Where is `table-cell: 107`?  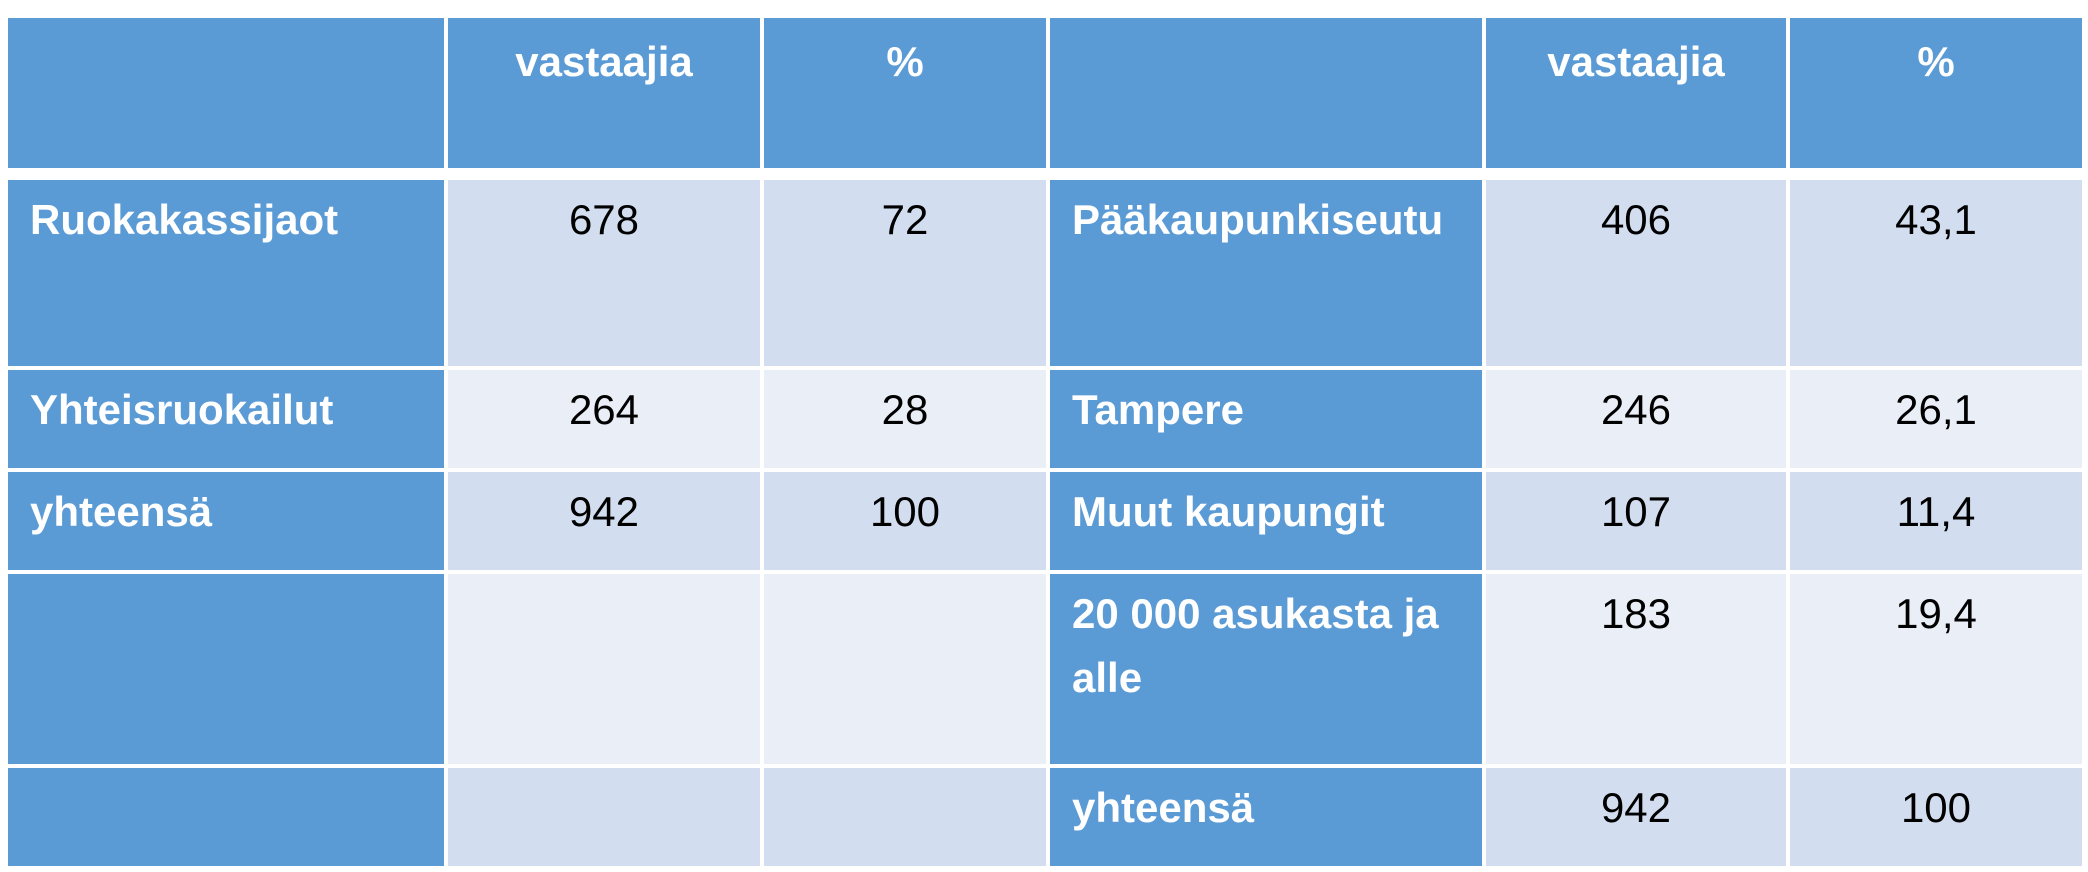
table-cell: 107 is located at coordinates (1636, 521).